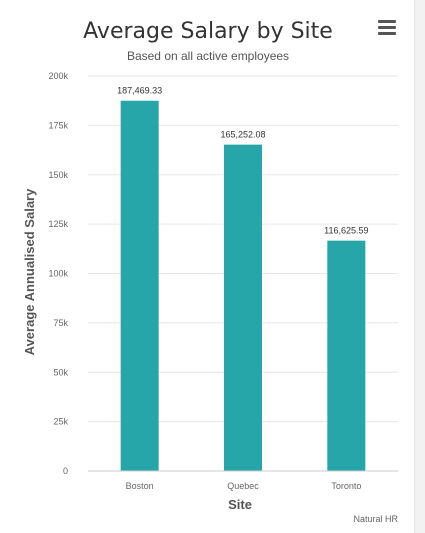 This screenshot has width=425, height=533. What do you see at coordinates (346, 486) in the screenshot?
I see `x-tick-label: Toronto` at bounding box center [346, 486].